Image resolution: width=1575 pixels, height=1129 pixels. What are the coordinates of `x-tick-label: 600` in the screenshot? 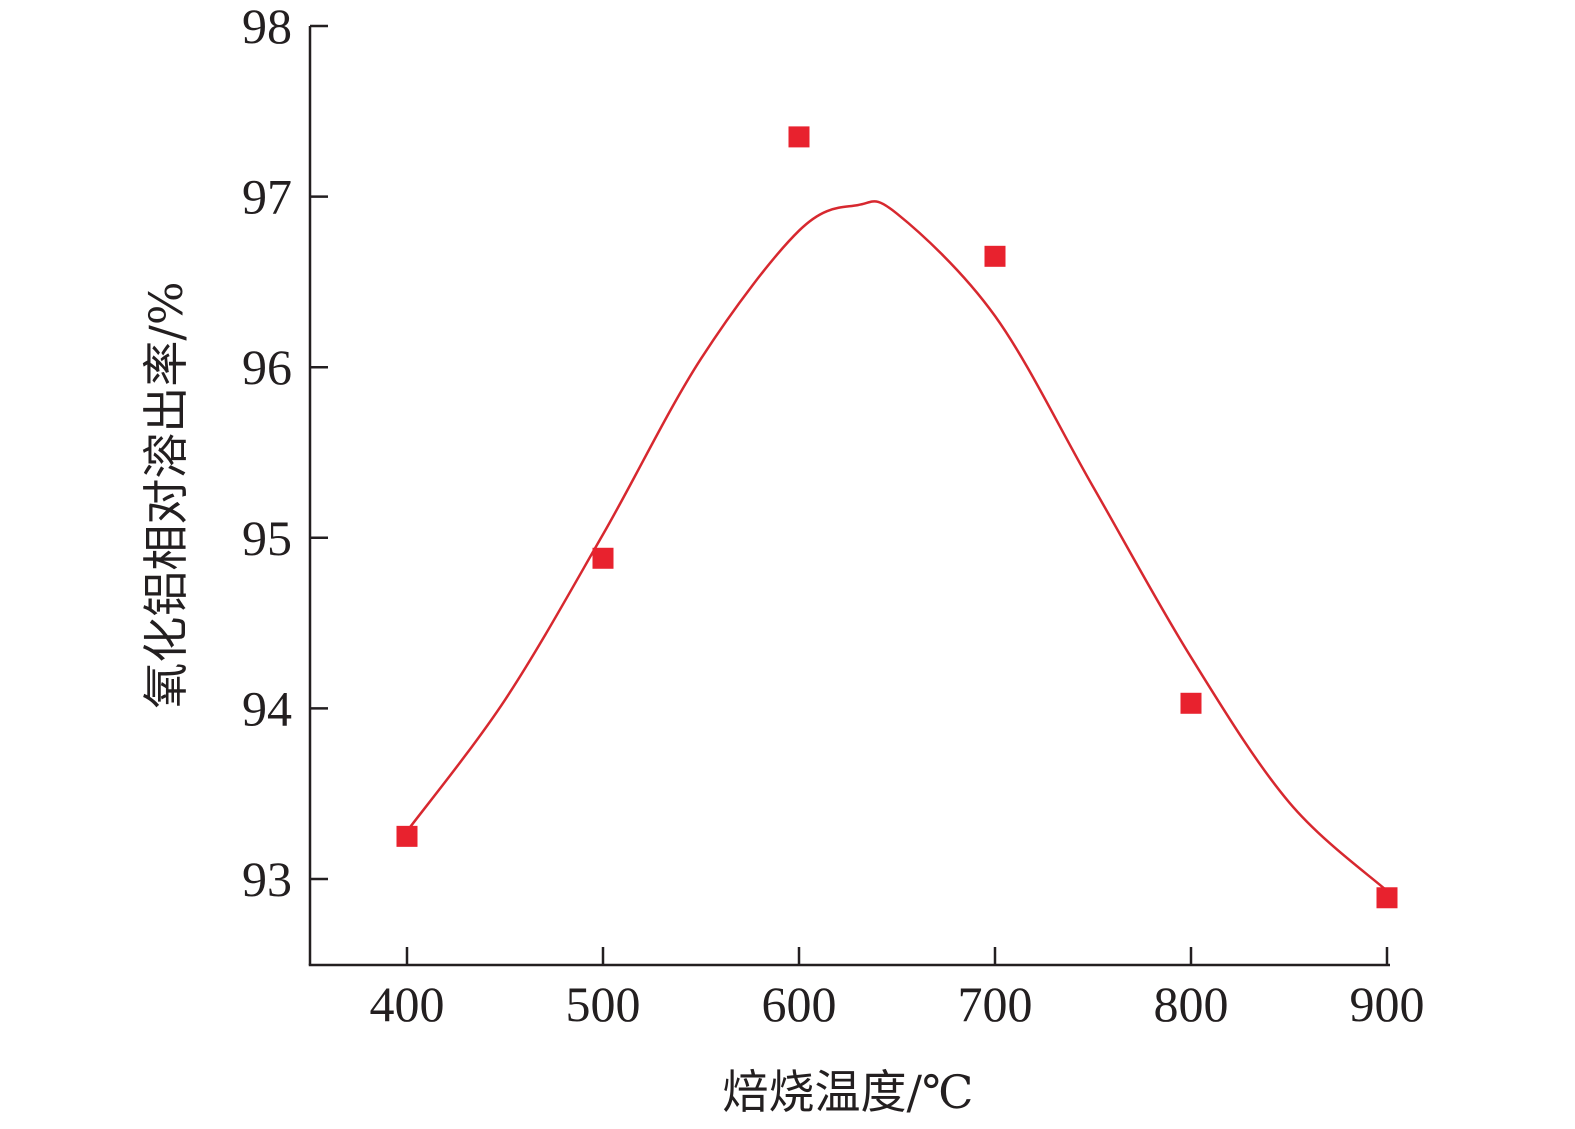 It's located at (799, 1004).